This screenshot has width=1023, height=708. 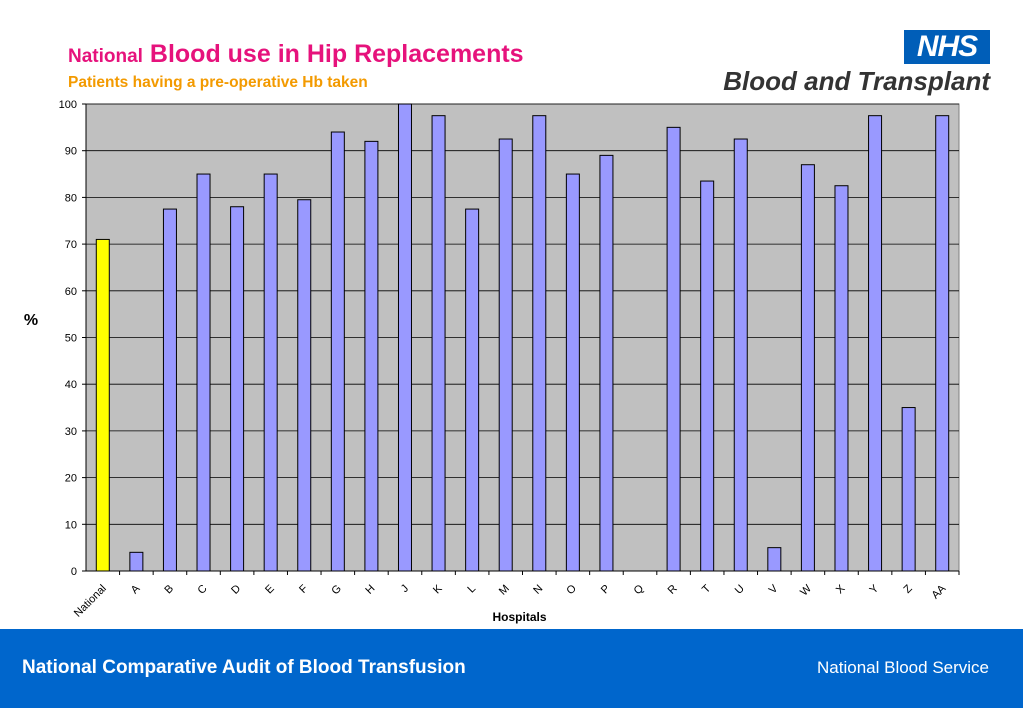 What do you see at coordinates (270, 372) in the screenshot?
I see `bar-e` at bounding box center [270, 372].